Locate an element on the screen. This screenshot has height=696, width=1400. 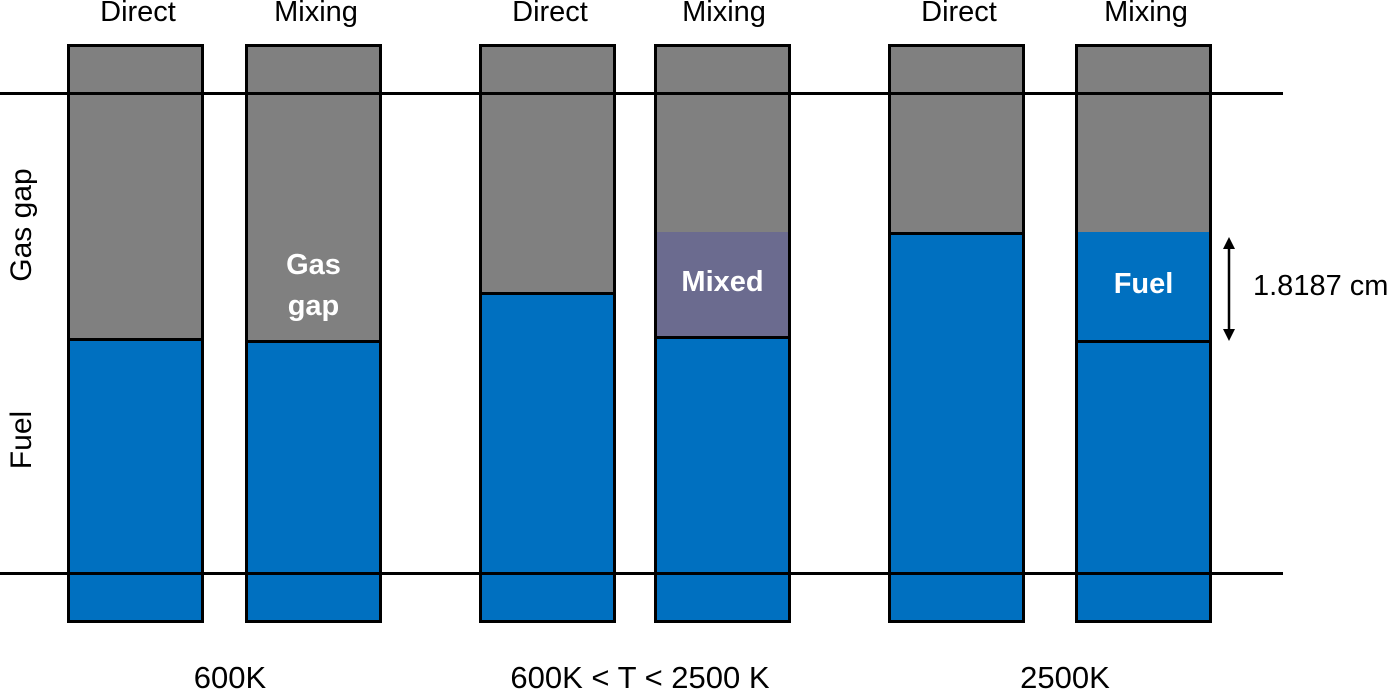
bar-mid-mixing: Mixed is located at coordinates (722, 333).